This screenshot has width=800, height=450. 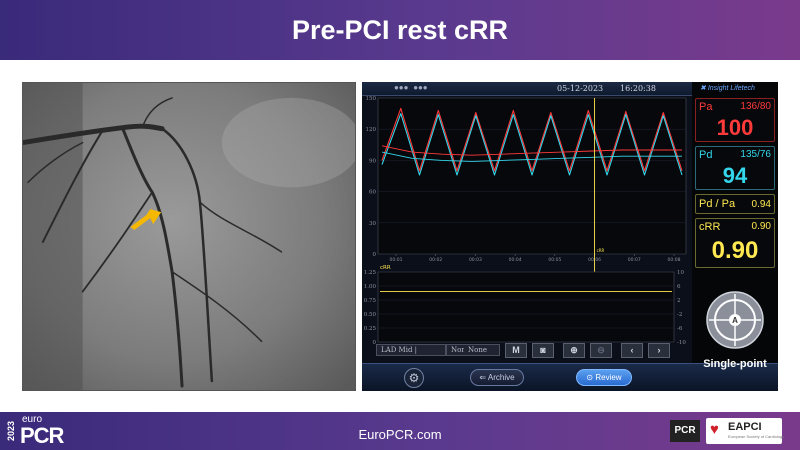 I want to click on crr-y2-tick: -2, so click(x=679, y=315).